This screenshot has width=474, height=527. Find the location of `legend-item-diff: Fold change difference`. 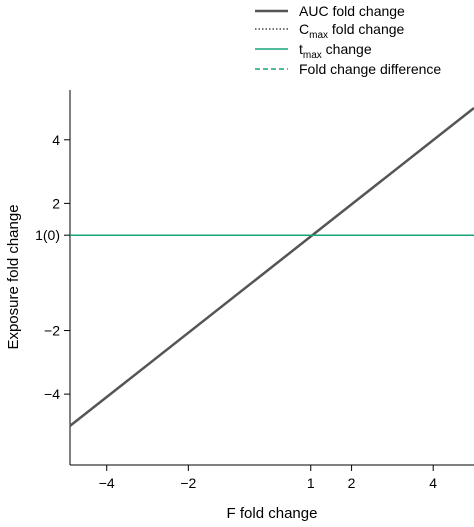

legend-item-diff: Fold change difference is located at coordinates (348, 69).